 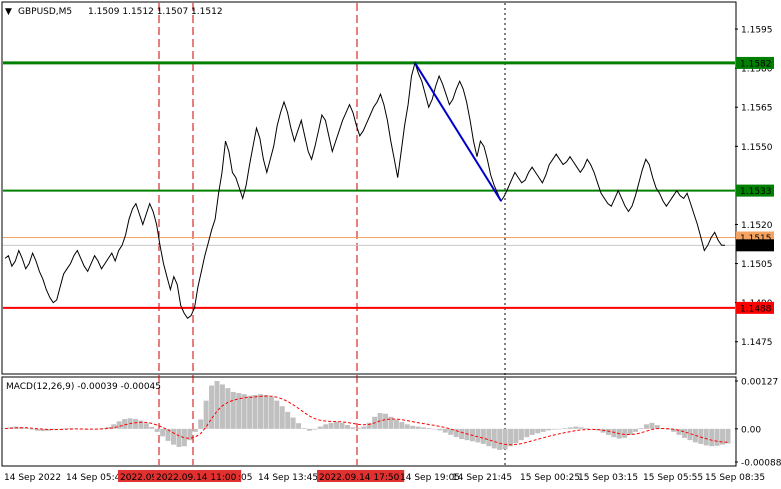 I want to click on price-axis-tick: 1.1580, so click(x=757, y=70).